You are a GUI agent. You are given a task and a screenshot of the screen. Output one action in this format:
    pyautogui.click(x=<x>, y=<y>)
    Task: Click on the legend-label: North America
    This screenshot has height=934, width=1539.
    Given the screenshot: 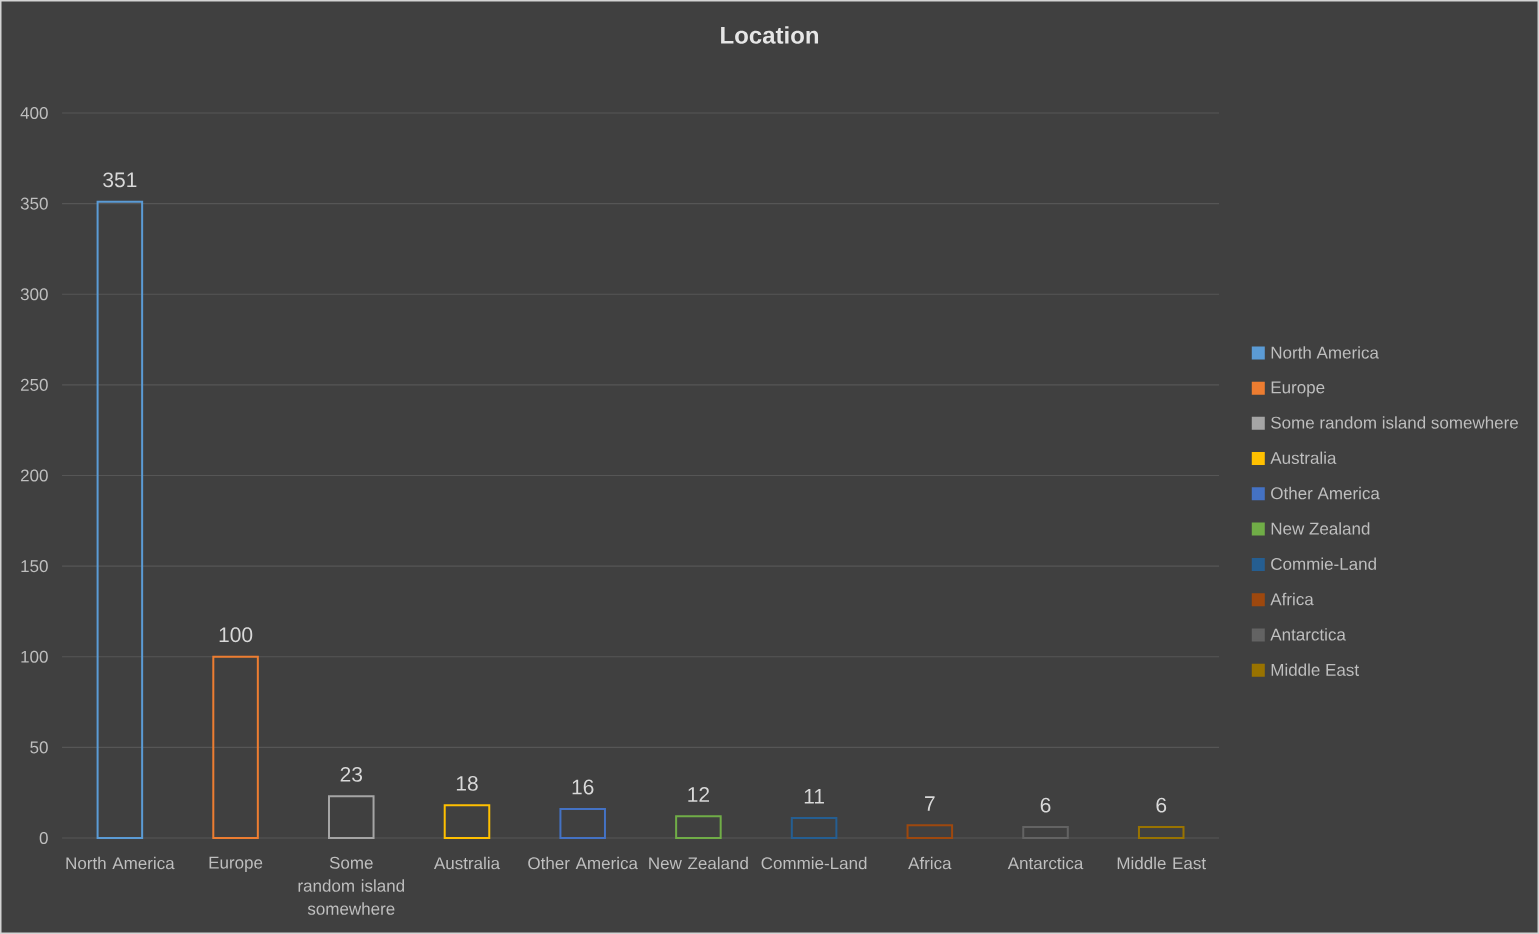 What is the action you would take?
    pyautogui.click(x=1325, y=352)
    